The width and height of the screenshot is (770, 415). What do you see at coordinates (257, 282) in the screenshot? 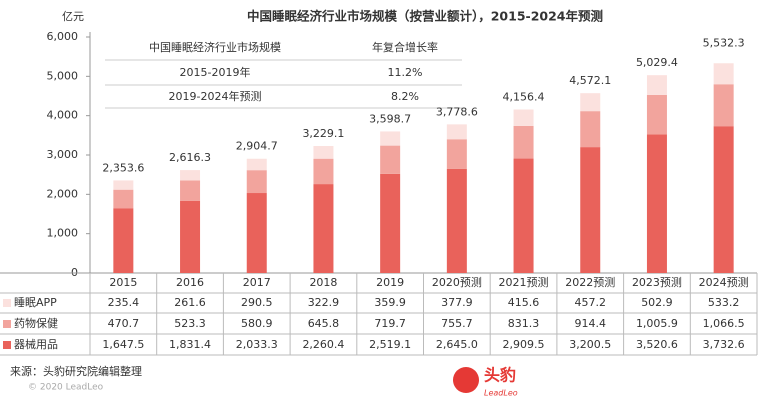
I see `x-tick-label: 2017` at bounding box center [257, 282].